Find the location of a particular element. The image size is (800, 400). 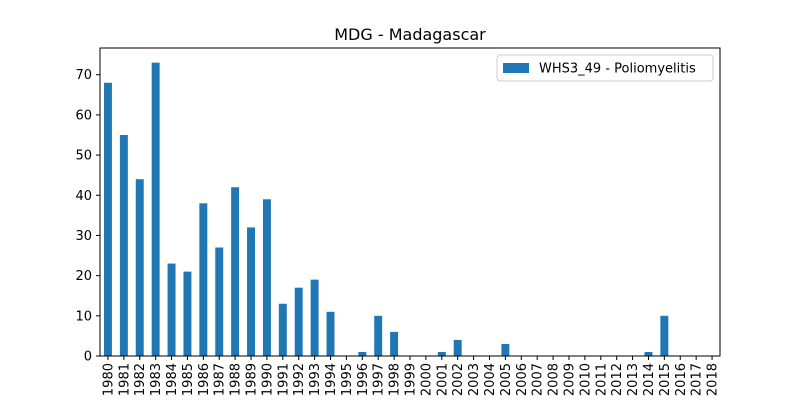

x-tick-label: 1993 is located at coordinates (315, 379).